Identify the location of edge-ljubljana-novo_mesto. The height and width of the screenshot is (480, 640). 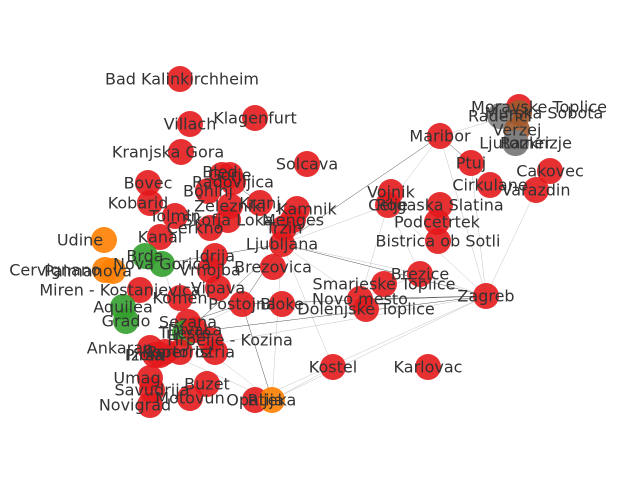
(321, 271).